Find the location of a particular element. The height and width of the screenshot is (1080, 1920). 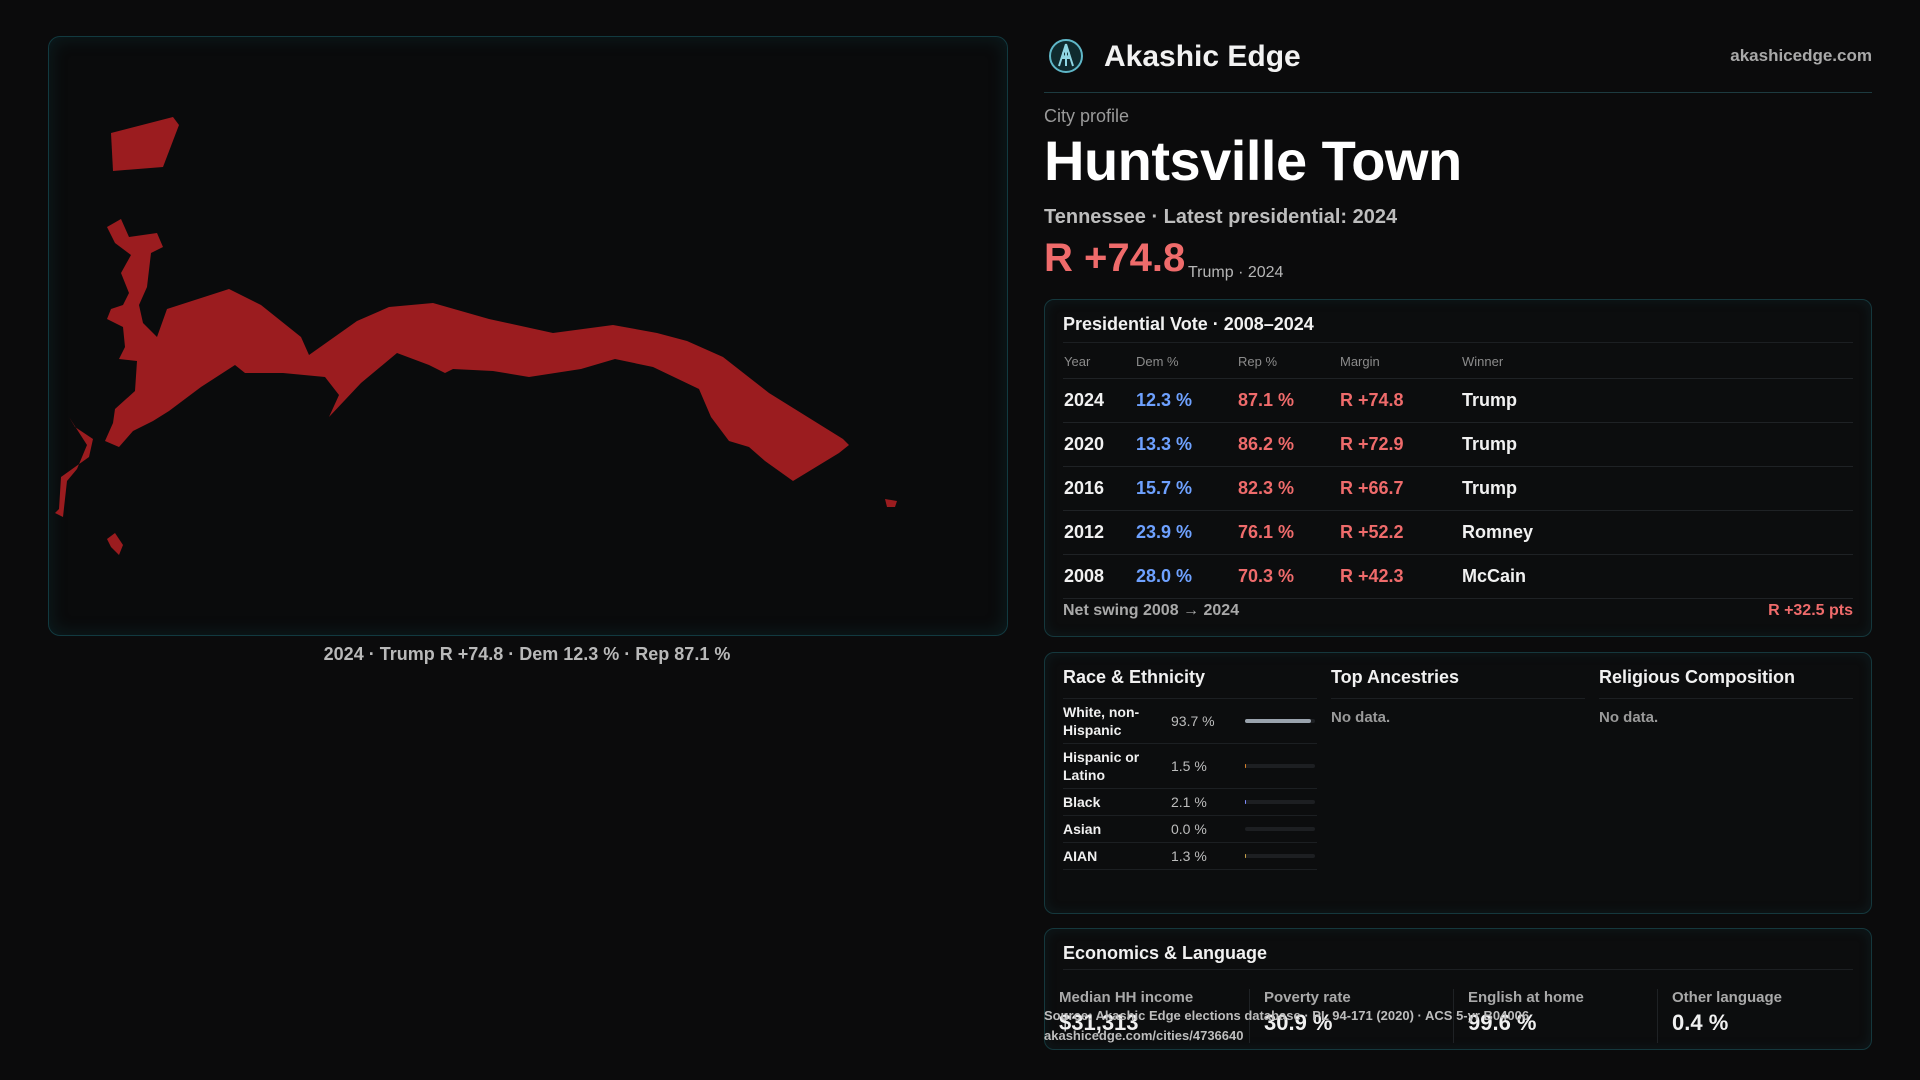

race-name: AIAN is located at coordinates (1080, 856).